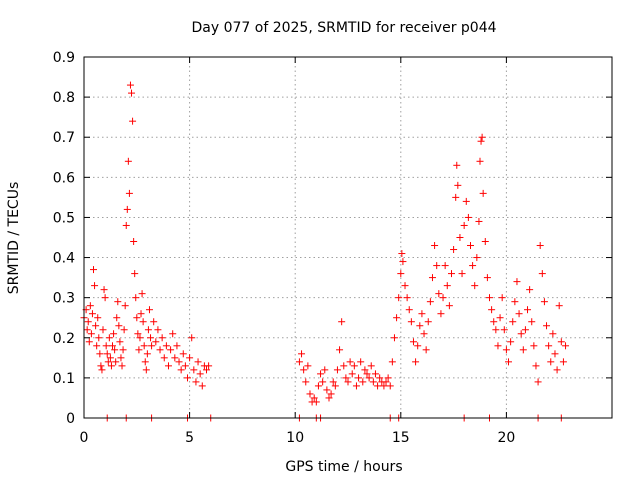 The width and height of the screenshot is (640, 484). What do you see at coordinates (70, 419) in the screenshot?
I see `y-tick-label: 0` at bounding box center [70, 419].